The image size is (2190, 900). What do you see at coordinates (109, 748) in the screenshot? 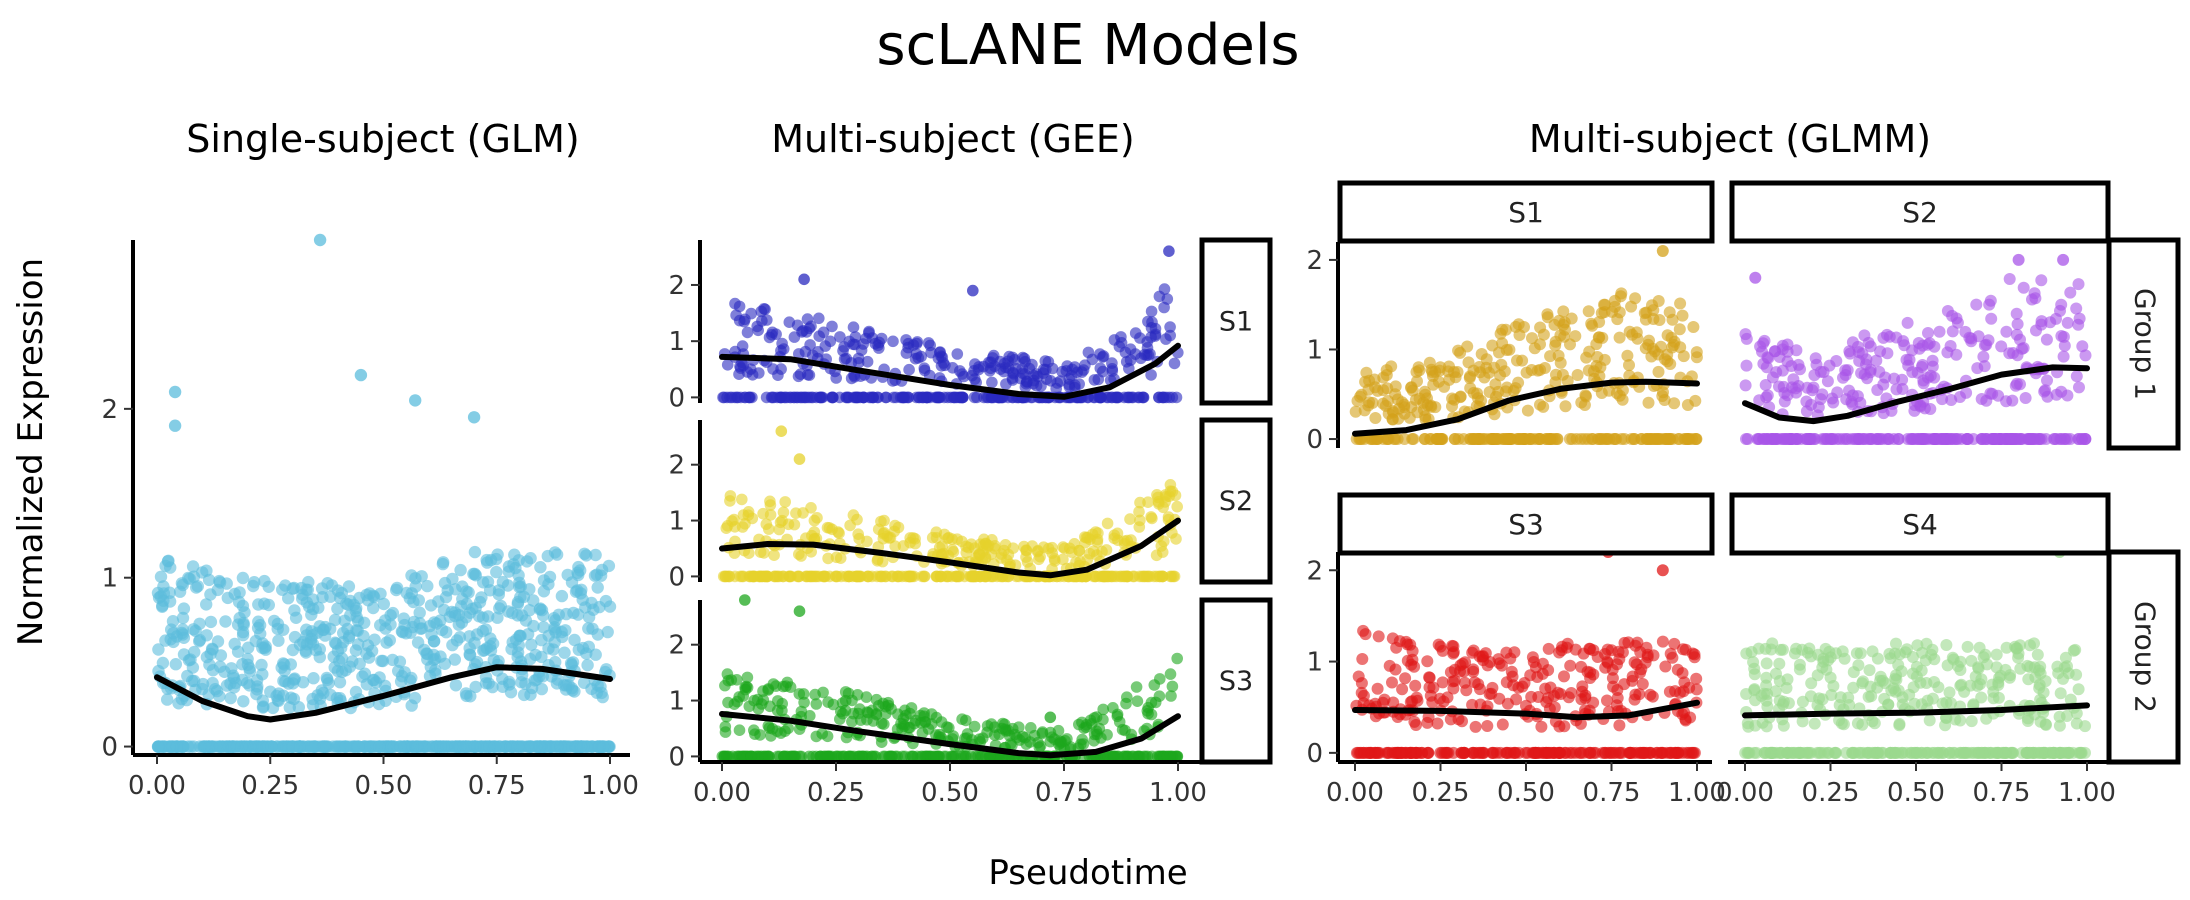
I see `y-tick-label: 0` at bounding box center [109, 748].